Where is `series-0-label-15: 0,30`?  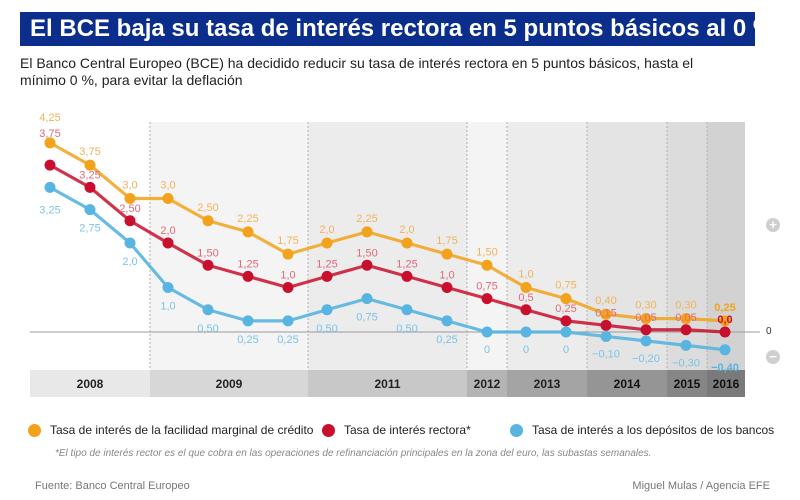
series-0-label-15: 0,30 is located at coordinates (645, 306).